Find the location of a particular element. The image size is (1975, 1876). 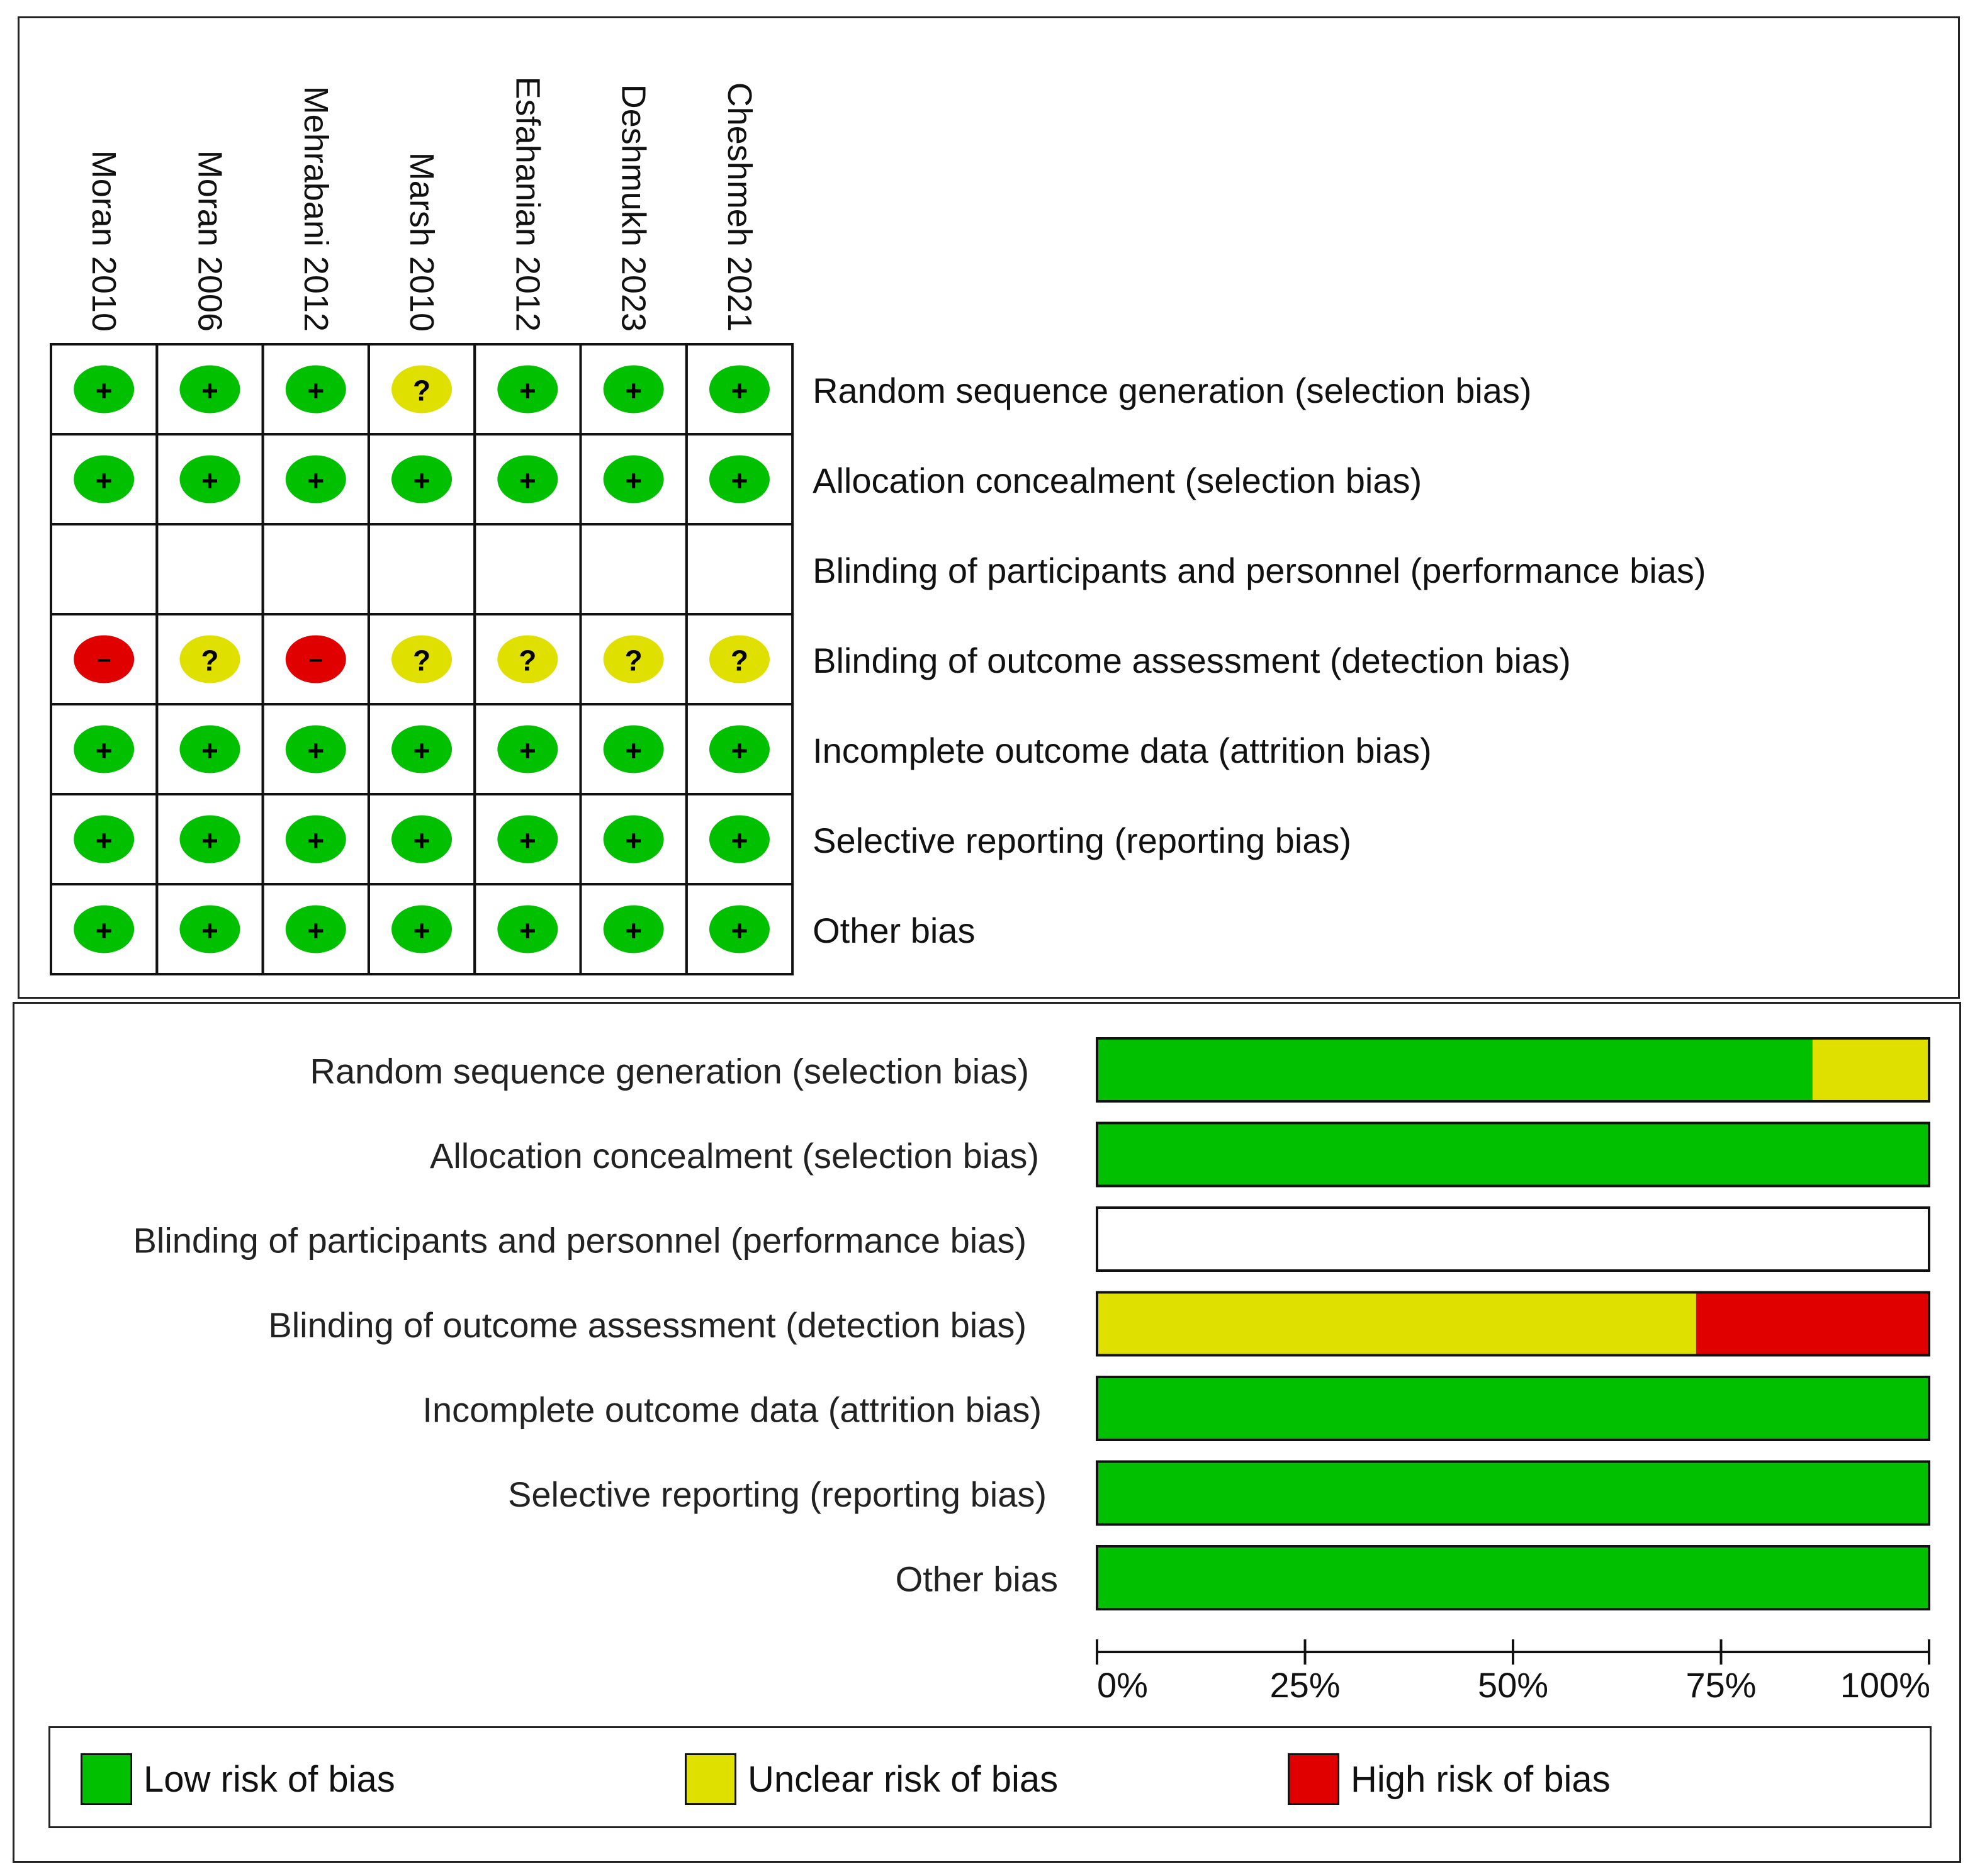

judgement-symbol: − is located at coordinates (315, 661).